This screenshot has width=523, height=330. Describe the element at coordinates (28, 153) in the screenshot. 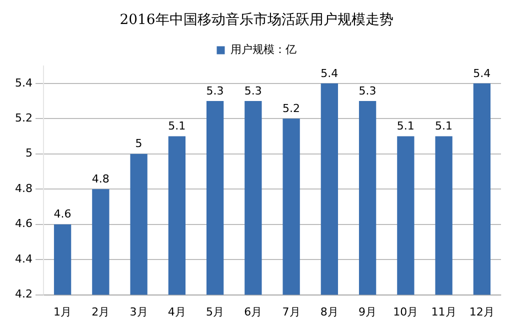

I see `y-tick-label: 5` at that location.